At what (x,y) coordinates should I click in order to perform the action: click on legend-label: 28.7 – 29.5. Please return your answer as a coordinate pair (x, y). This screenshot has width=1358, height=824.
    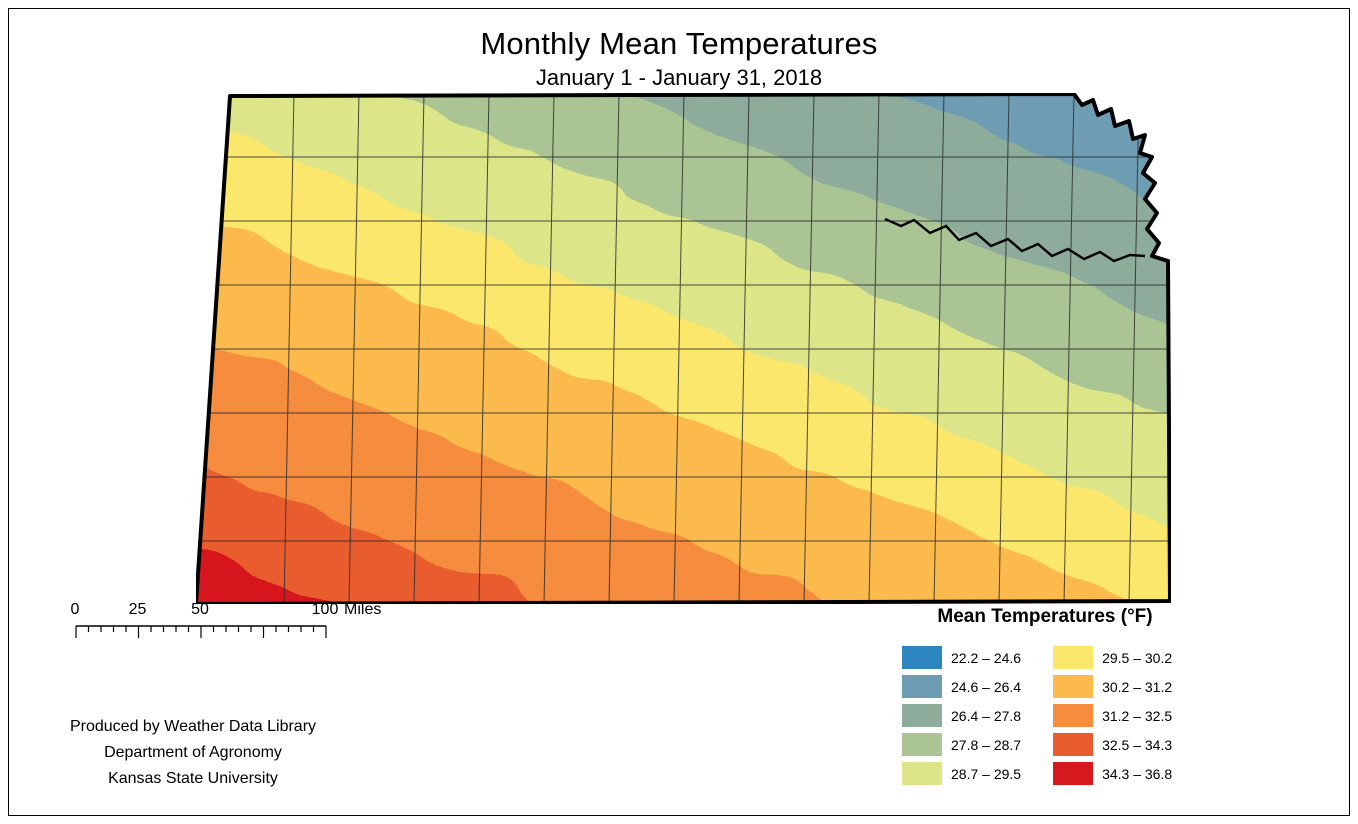
    Looking at the image, I should click on (986, 773).